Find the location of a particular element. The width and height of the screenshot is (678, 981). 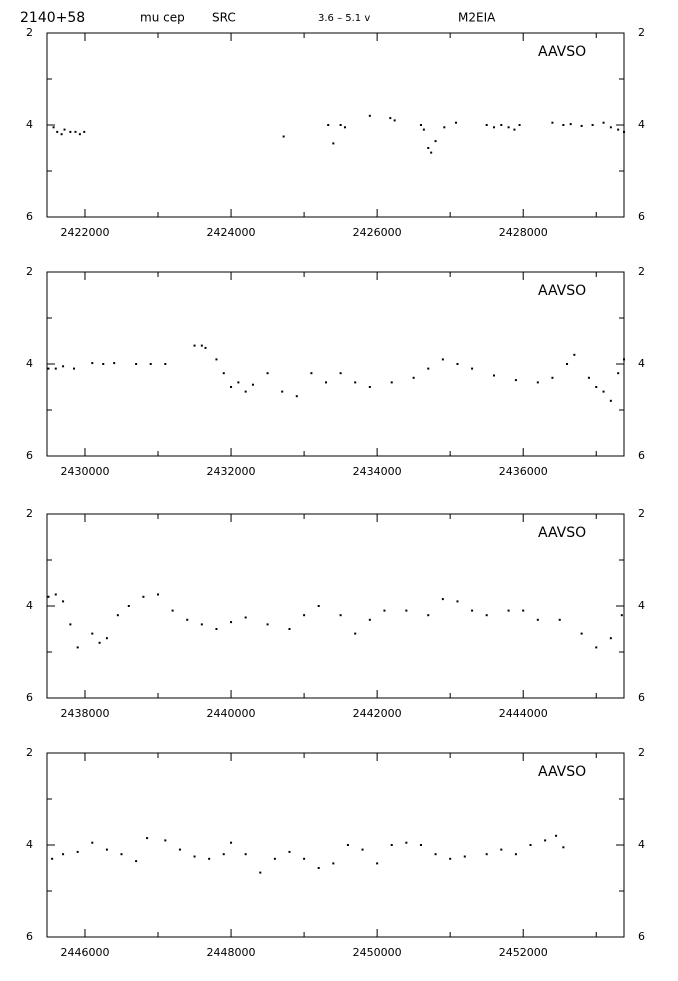

x-tick-label: 2434000 is located at coordinates (377, 471).